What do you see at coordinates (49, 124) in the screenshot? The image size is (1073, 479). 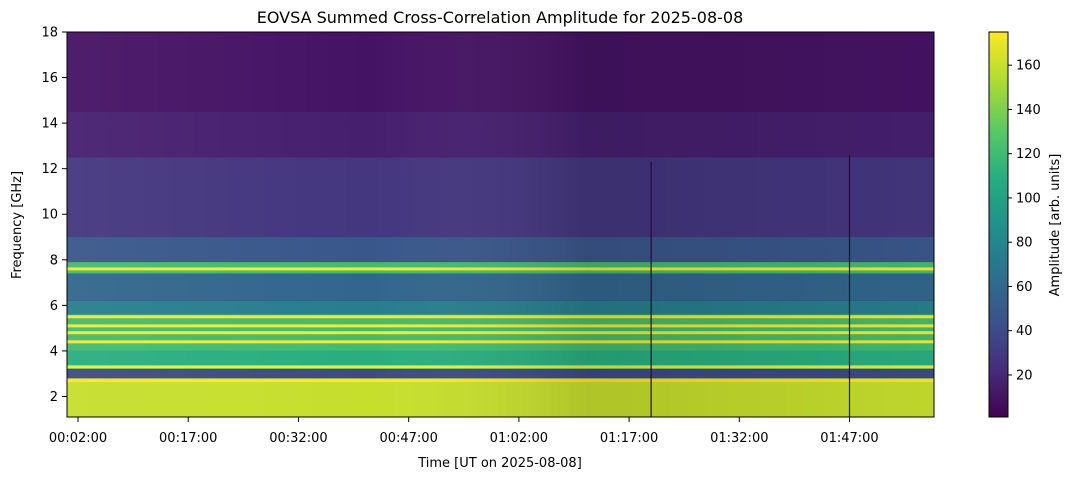 I see `y-tick-label-6: 14` at bounding box center [49, 124].